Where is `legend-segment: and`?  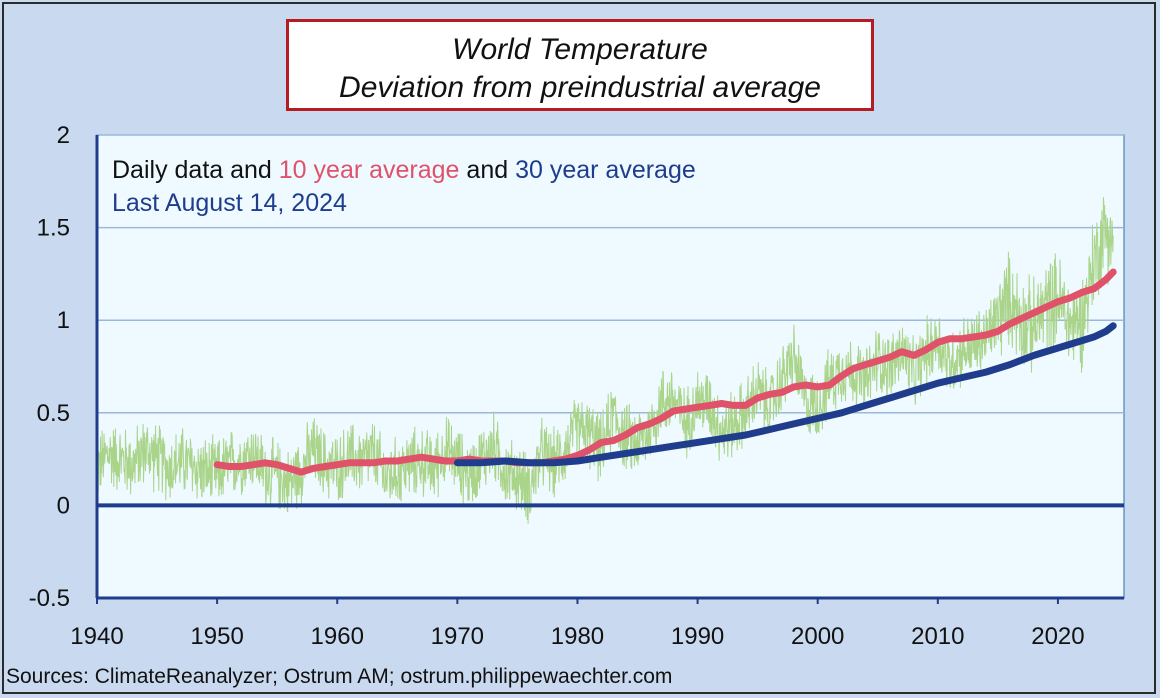 legend-segment: and is located at coordinates (487, 170).